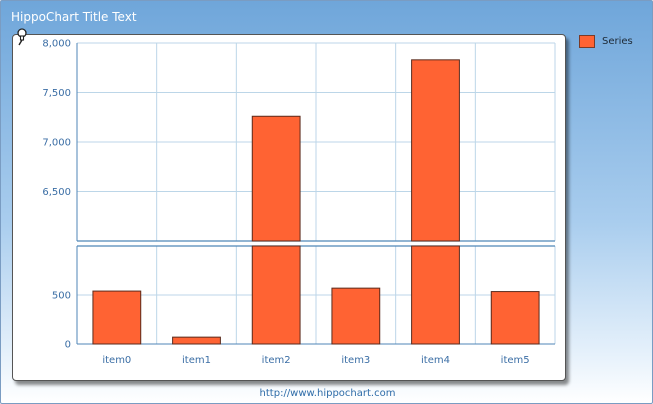 This screenshot has height=404, width=653. Describe the element at coordinates (22, 37) in the screenshot. I see `pushpin-icon` at that location.